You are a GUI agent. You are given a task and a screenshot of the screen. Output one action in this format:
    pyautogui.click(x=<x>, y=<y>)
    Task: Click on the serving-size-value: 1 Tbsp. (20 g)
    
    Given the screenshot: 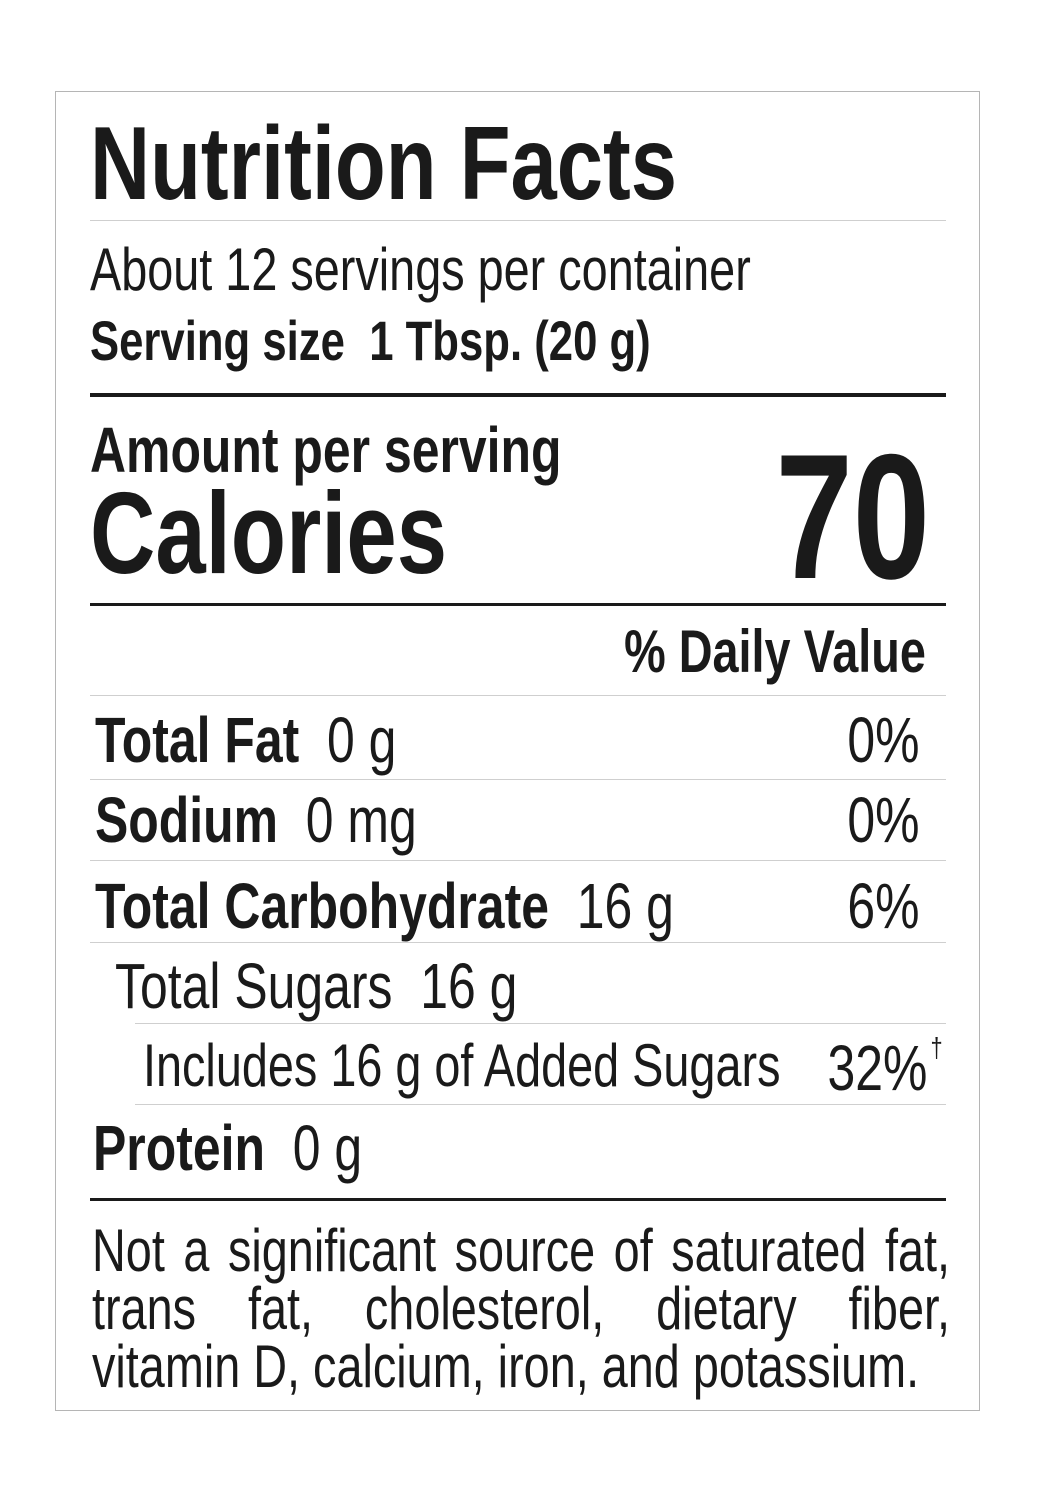 What is the action you would take?
    pyautogui.click(x=510, y=340)
    